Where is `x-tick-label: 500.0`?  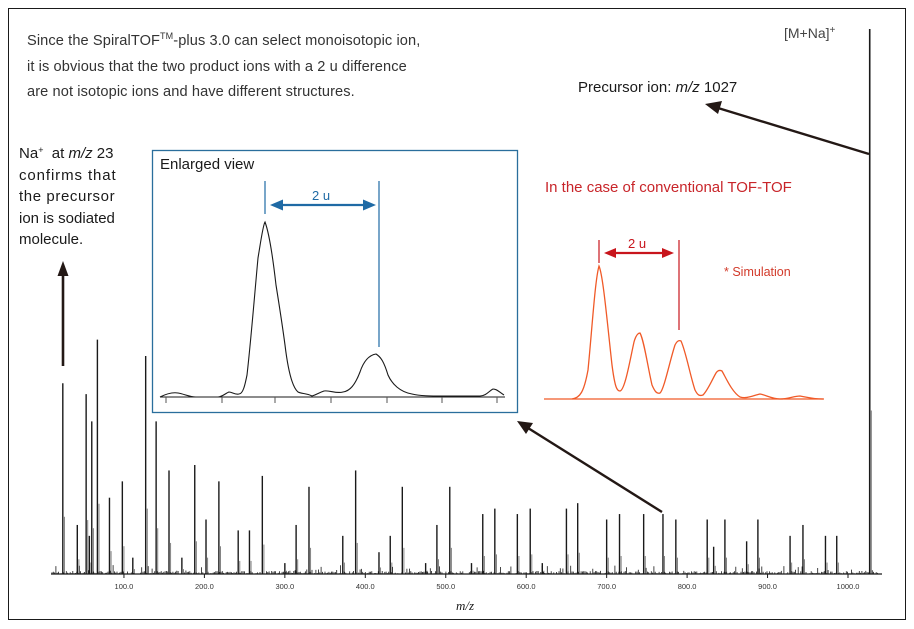
x-tick-label: 500.0 is located at coordinates (446, 586).